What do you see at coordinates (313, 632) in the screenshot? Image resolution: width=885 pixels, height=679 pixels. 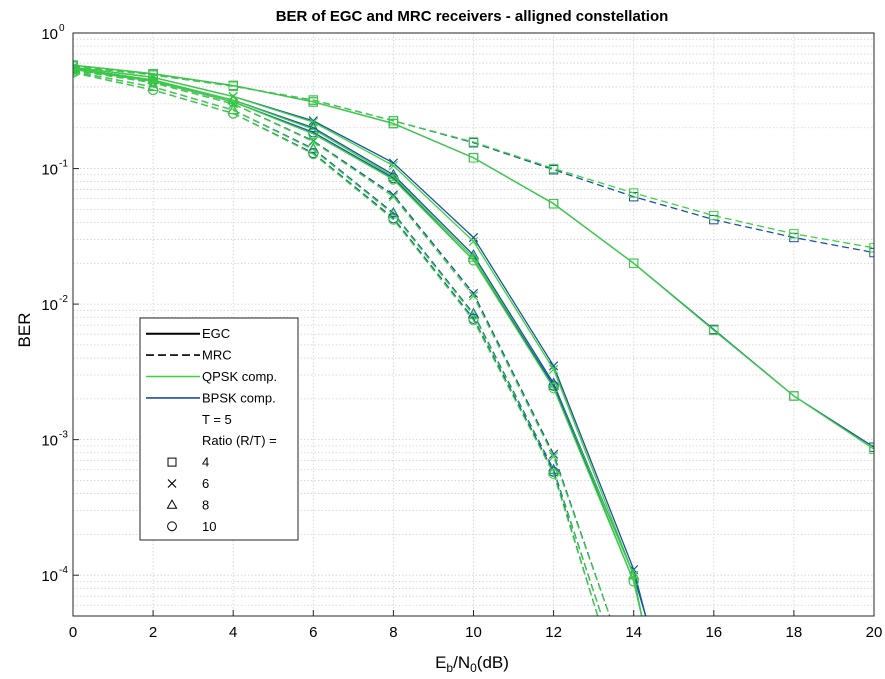 I see `x-tick-label: 6` at bounding box center [313, 632].